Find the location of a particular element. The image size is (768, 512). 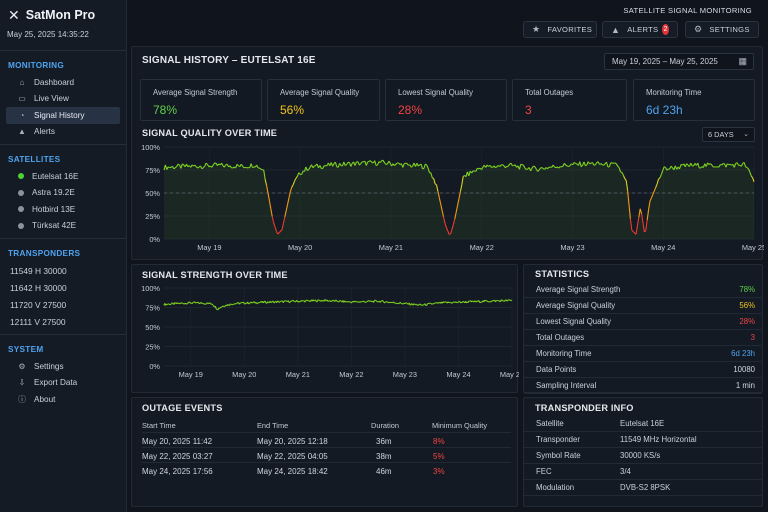

card-monitoring-time: Monitoring Time 6d 23h is located at coordinates (694, 100).